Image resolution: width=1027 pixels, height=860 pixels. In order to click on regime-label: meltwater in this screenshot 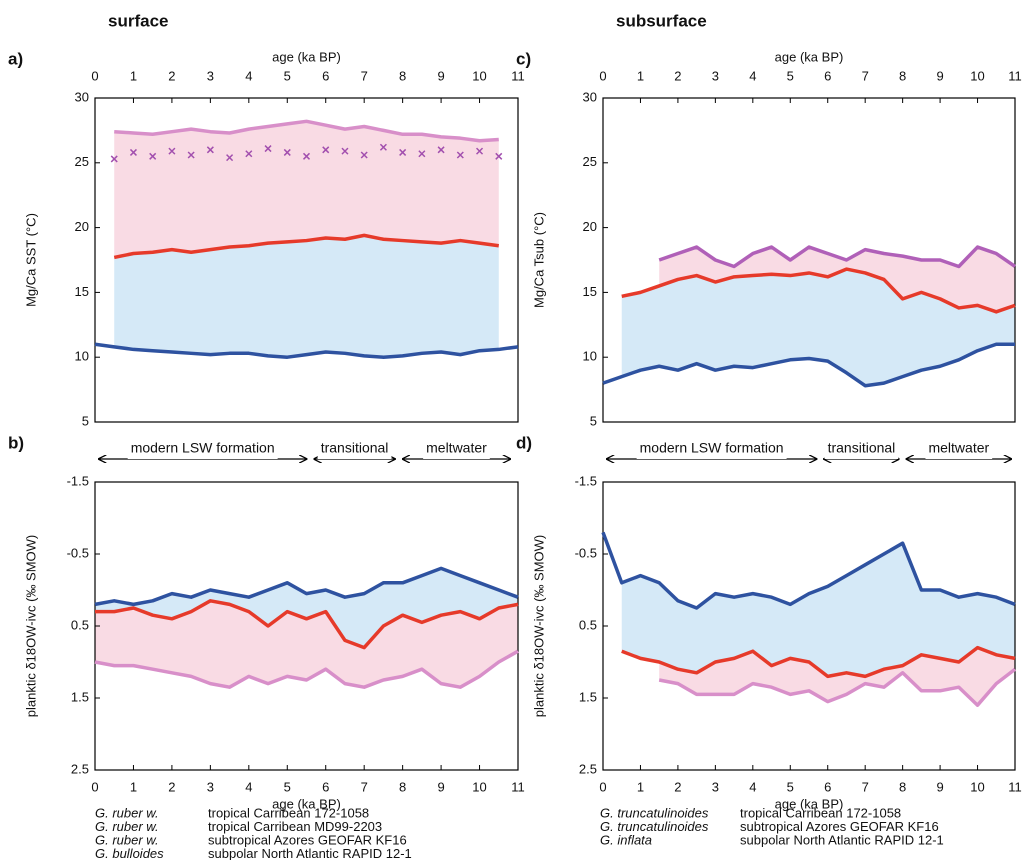, I will do `click(456, 448)`.